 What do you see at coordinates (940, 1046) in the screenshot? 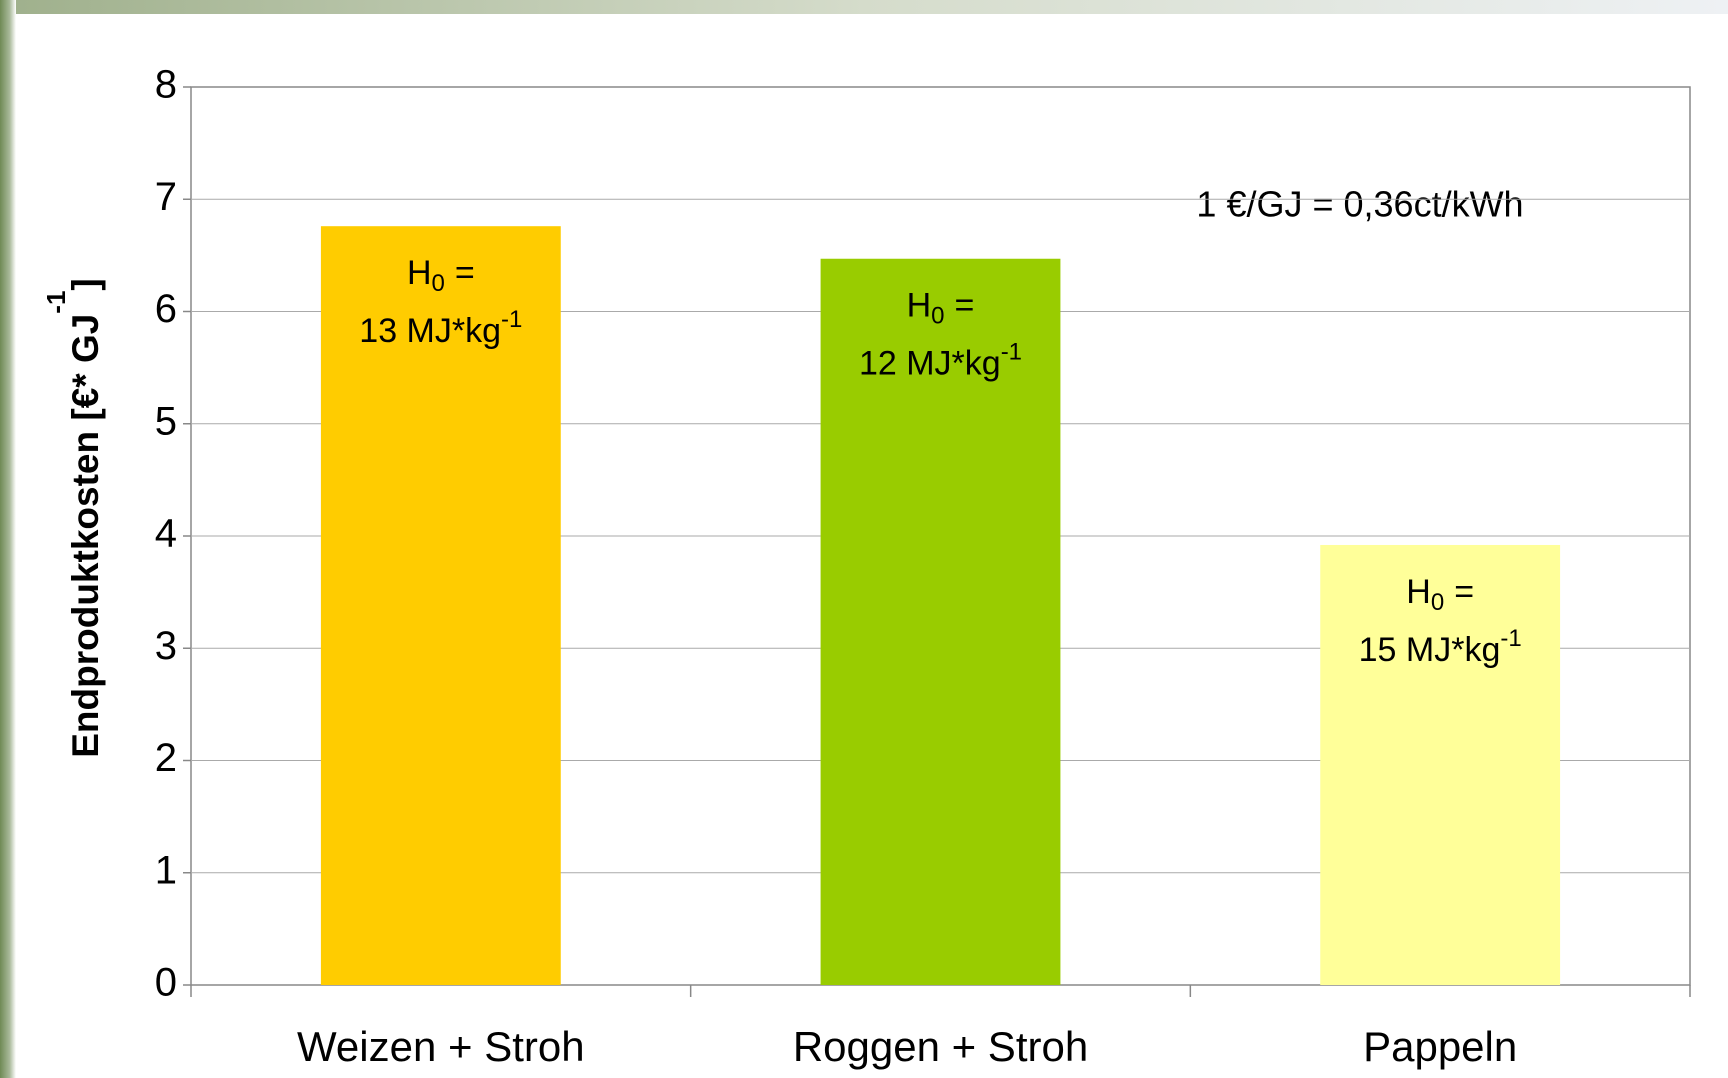
I see `x-tick-label: Roggen + Stroh` at bounding box center [940, 1046].